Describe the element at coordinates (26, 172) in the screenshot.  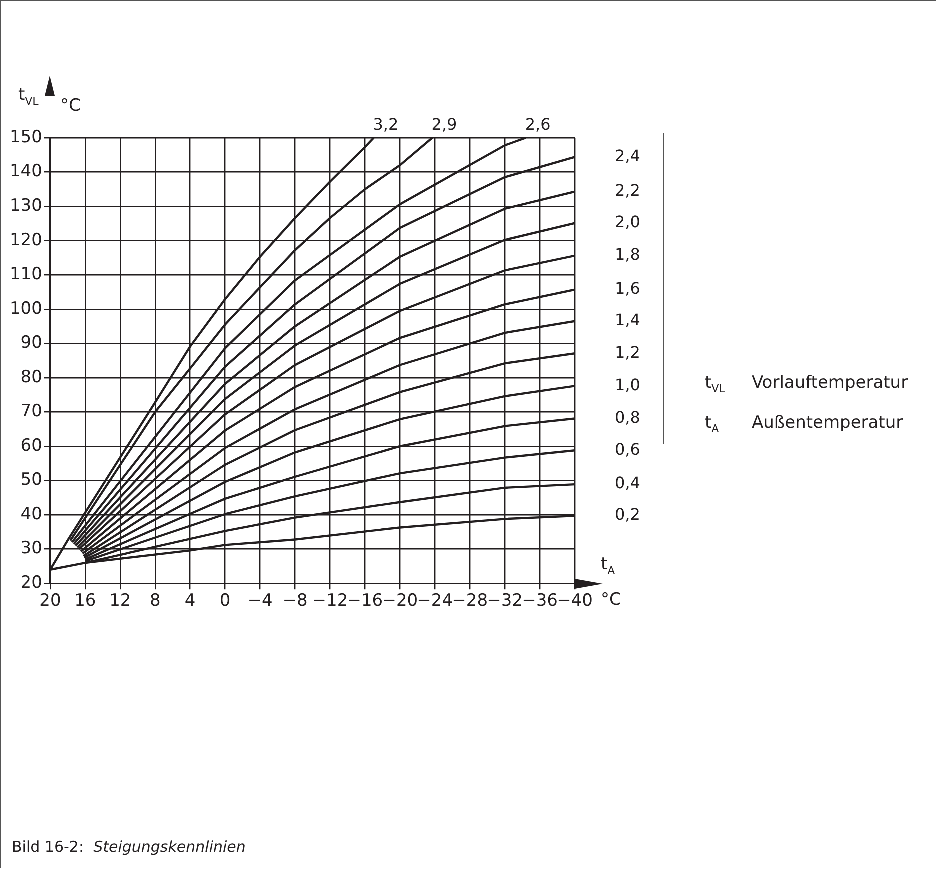
I see `y-tick-label: 140` at that location.